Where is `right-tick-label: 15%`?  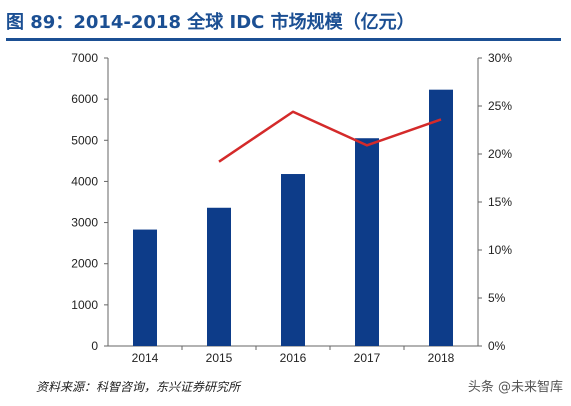 right-tick-label: 15% is located at coordinates (500, 202).